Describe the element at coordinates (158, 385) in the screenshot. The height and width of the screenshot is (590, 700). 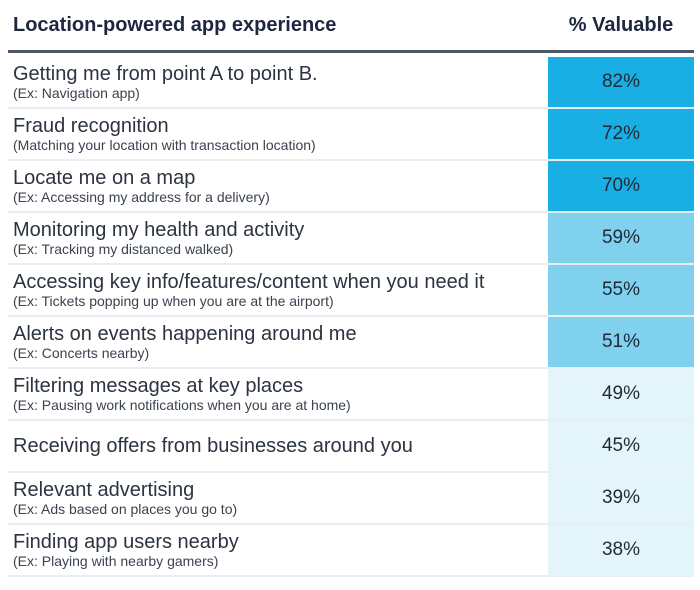
I see `experience-title: Filtering messages at key places` at that location.